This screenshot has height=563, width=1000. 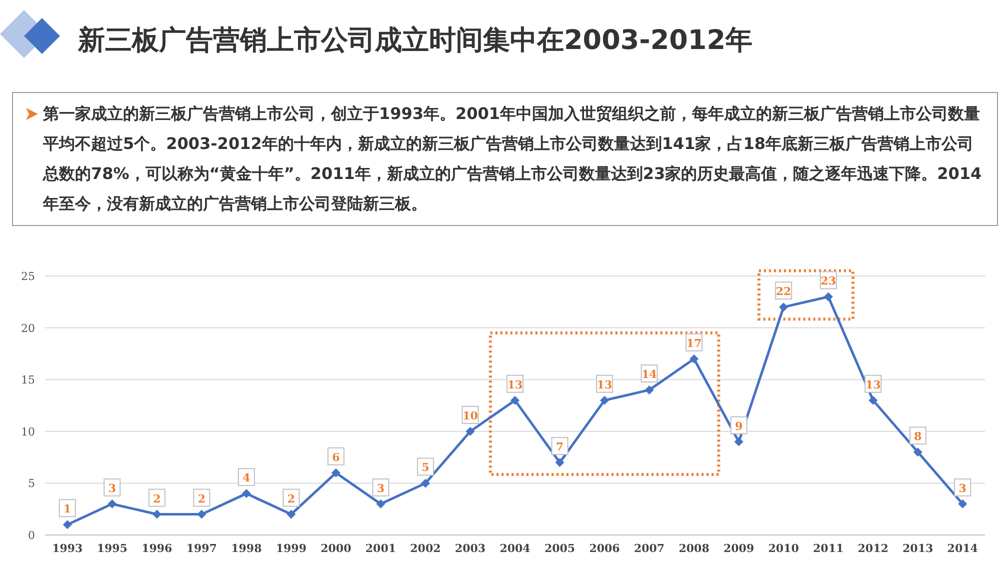 I want to click on x-tick-label: 2011, so click(x=828, y=548).